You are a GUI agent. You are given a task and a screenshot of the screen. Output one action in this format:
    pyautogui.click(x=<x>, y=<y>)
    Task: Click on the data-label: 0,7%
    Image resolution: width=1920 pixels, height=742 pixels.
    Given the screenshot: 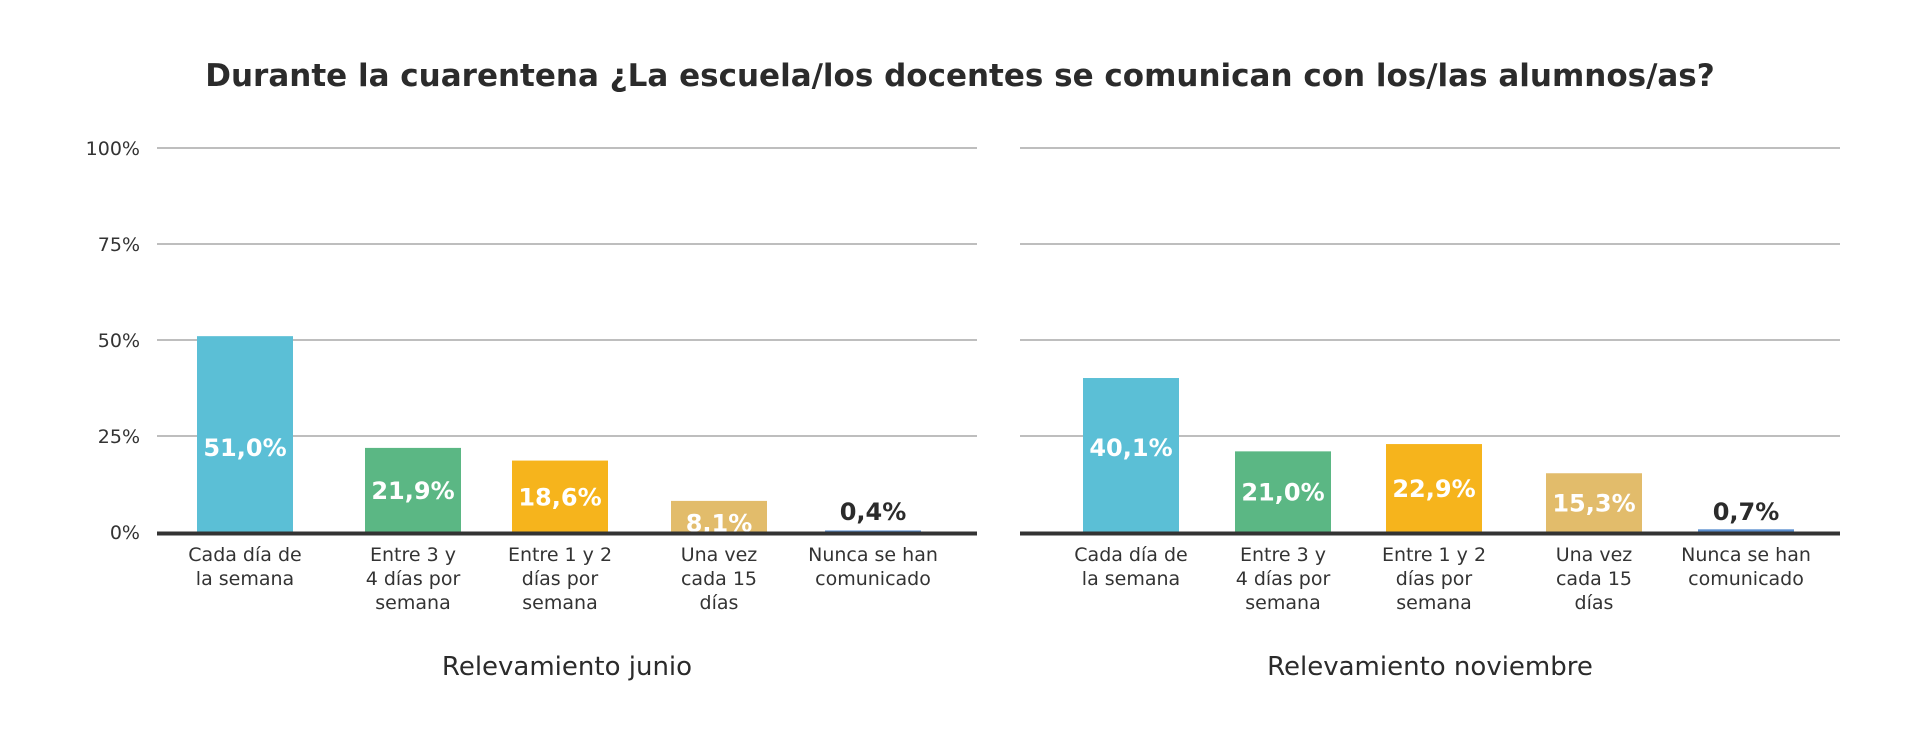 What is the action you would take?
    pyautogui.click(x=1746, y=512)
    